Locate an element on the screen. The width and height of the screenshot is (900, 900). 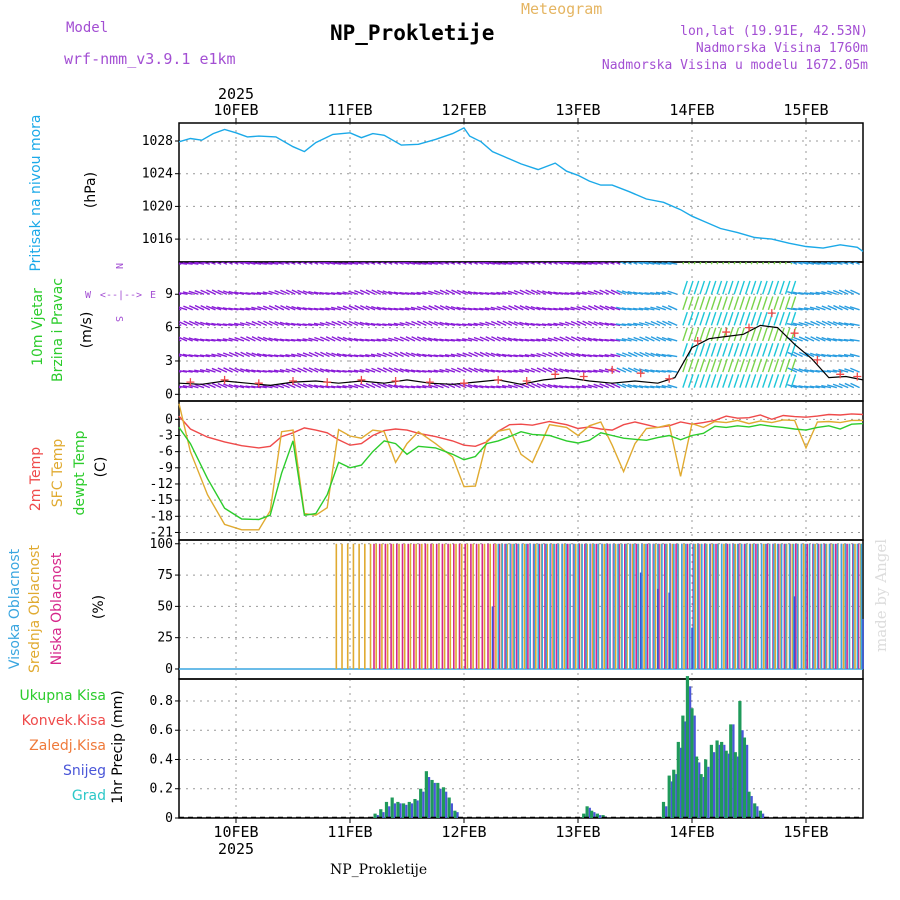
precip-bar is located at coordinates (740, 759).